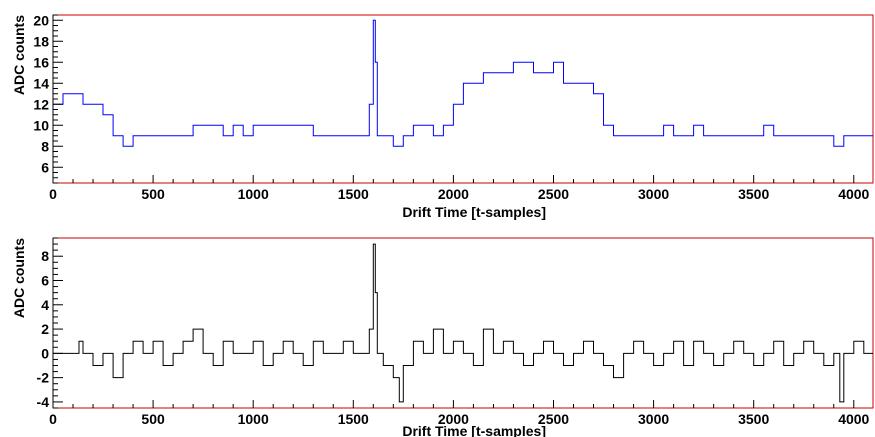  I want to click on y-tick-label: 0, so click(45, 353).